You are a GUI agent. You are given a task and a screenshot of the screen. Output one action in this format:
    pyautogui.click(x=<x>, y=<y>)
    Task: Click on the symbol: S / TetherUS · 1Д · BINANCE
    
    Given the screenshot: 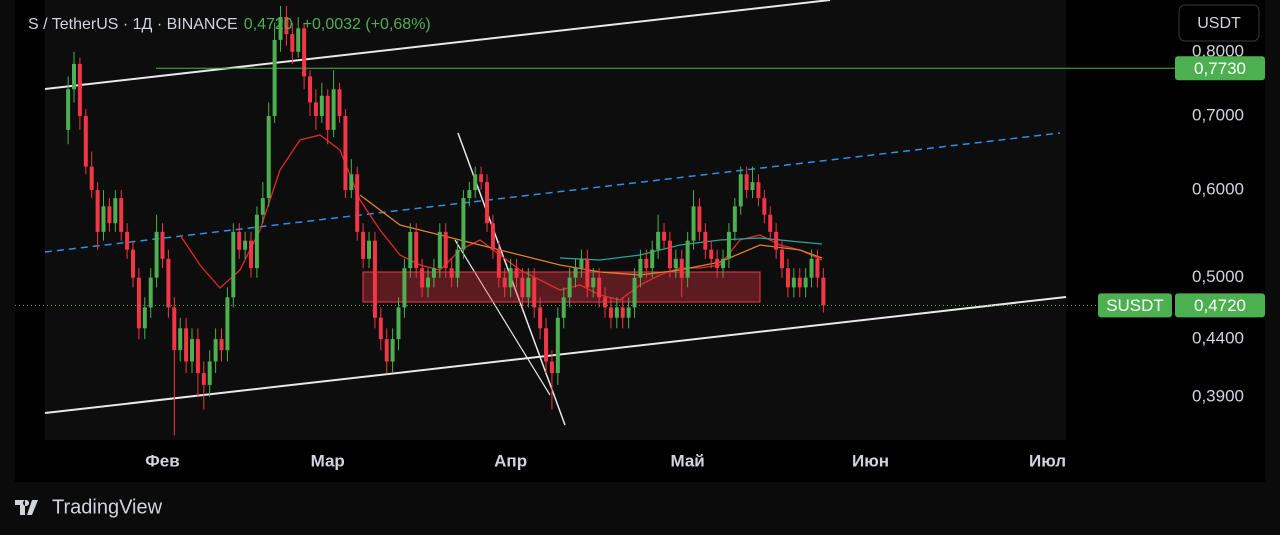 What is the action you would take?
    pyautogui.click(x=133, y=24)
    